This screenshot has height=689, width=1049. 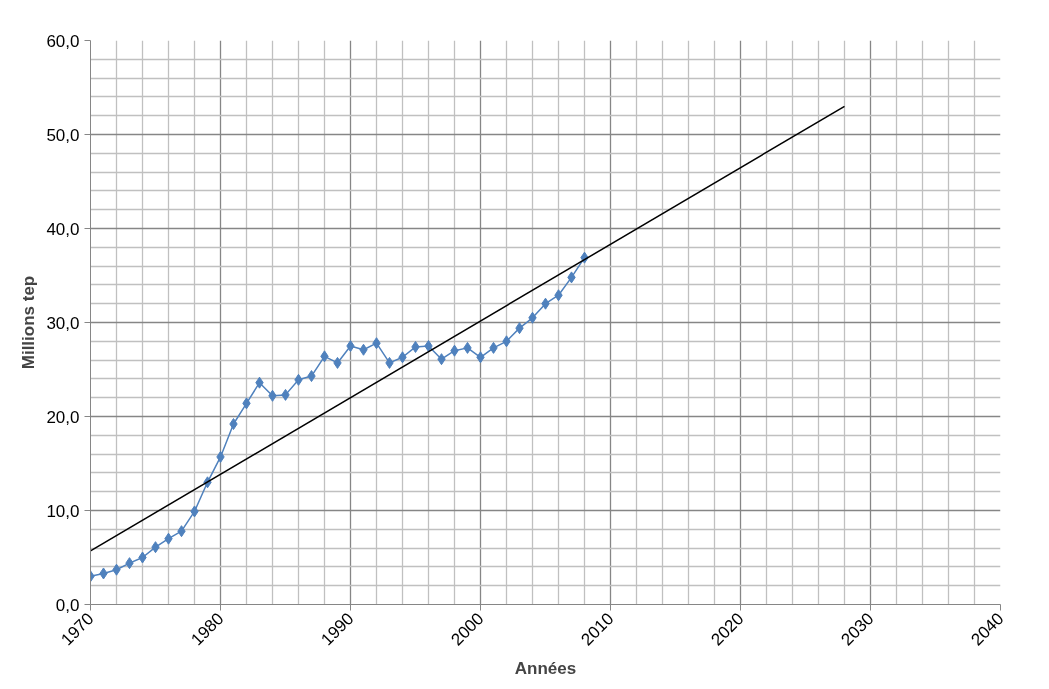 What do you see at coordinates (67, 605) in the screenshot?
I see `y-tick-label: 0,0` at bounding box center [67, 605].